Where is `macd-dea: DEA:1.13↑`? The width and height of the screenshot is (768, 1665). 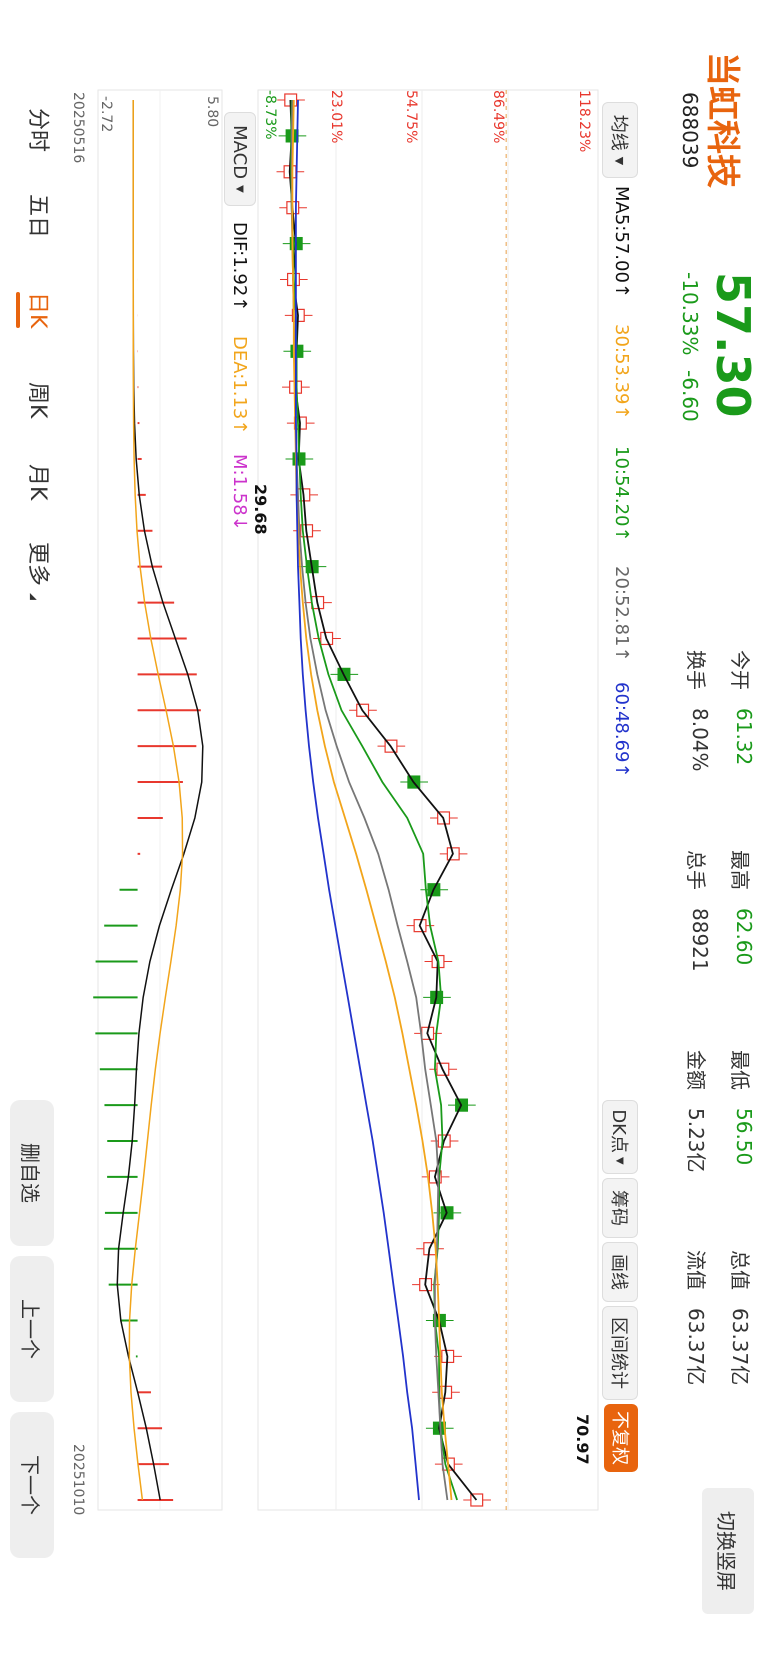
macd-dea: DEA:1.13↑ is located at coordinates (239, 385).